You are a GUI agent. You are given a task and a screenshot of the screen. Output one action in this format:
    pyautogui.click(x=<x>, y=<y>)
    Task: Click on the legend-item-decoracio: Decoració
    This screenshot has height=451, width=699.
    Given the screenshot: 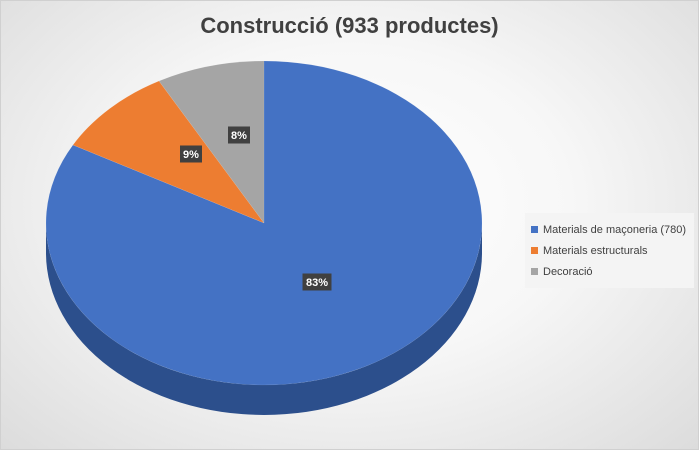 What is the action you would take?
    pyautogui.click(x=608, y=271)
    